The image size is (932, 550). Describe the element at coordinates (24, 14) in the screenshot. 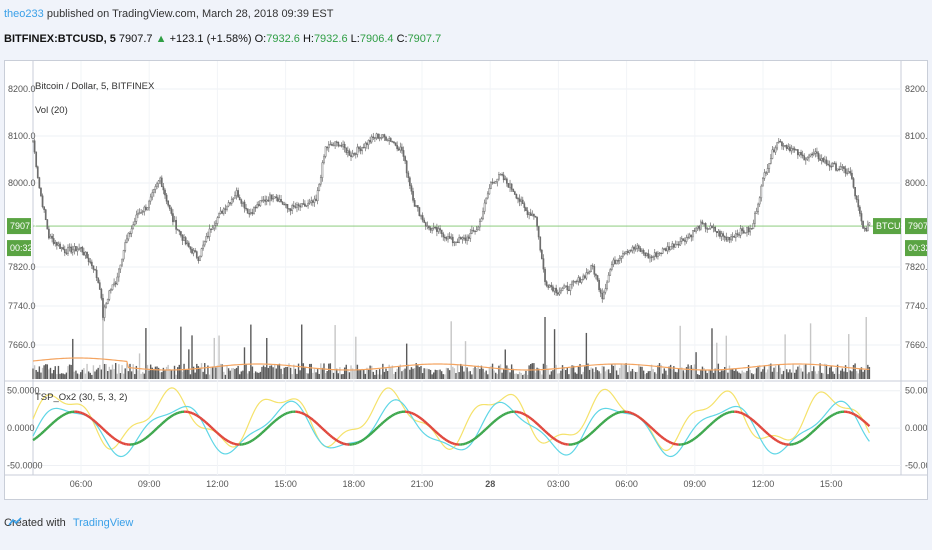

I see `author-link: theo233` at that location.